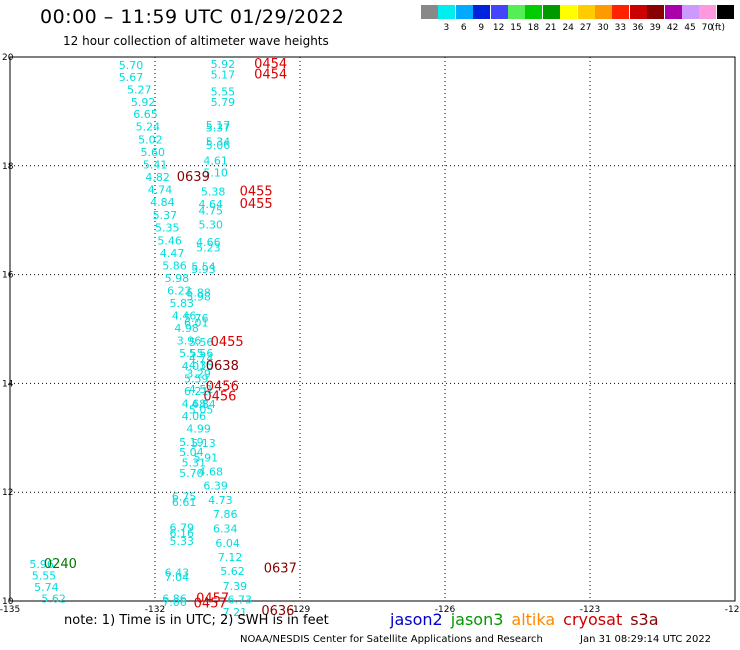  What do you see at coordinates (196, 379) in the screenshot?
I see `wave-height-value: 5.59` at bounding box center [196, 379].